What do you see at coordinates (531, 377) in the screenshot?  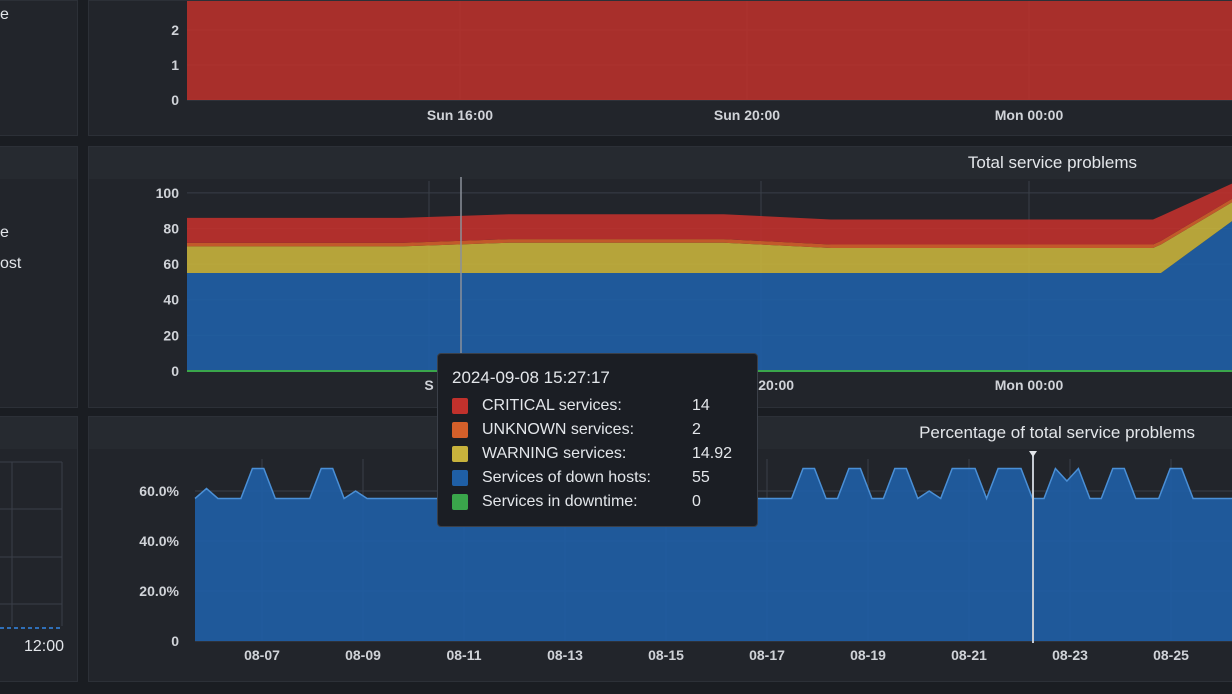 I see `tooltip-time: 2024-09-08 15:27:17` at bounding box center [531, 377].